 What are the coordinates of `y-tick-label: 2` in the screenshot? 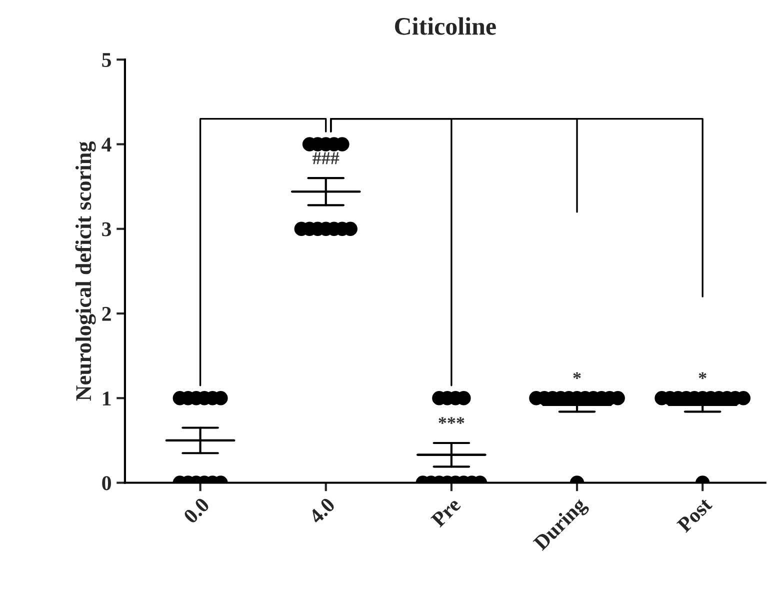 It's located at (106, 313).